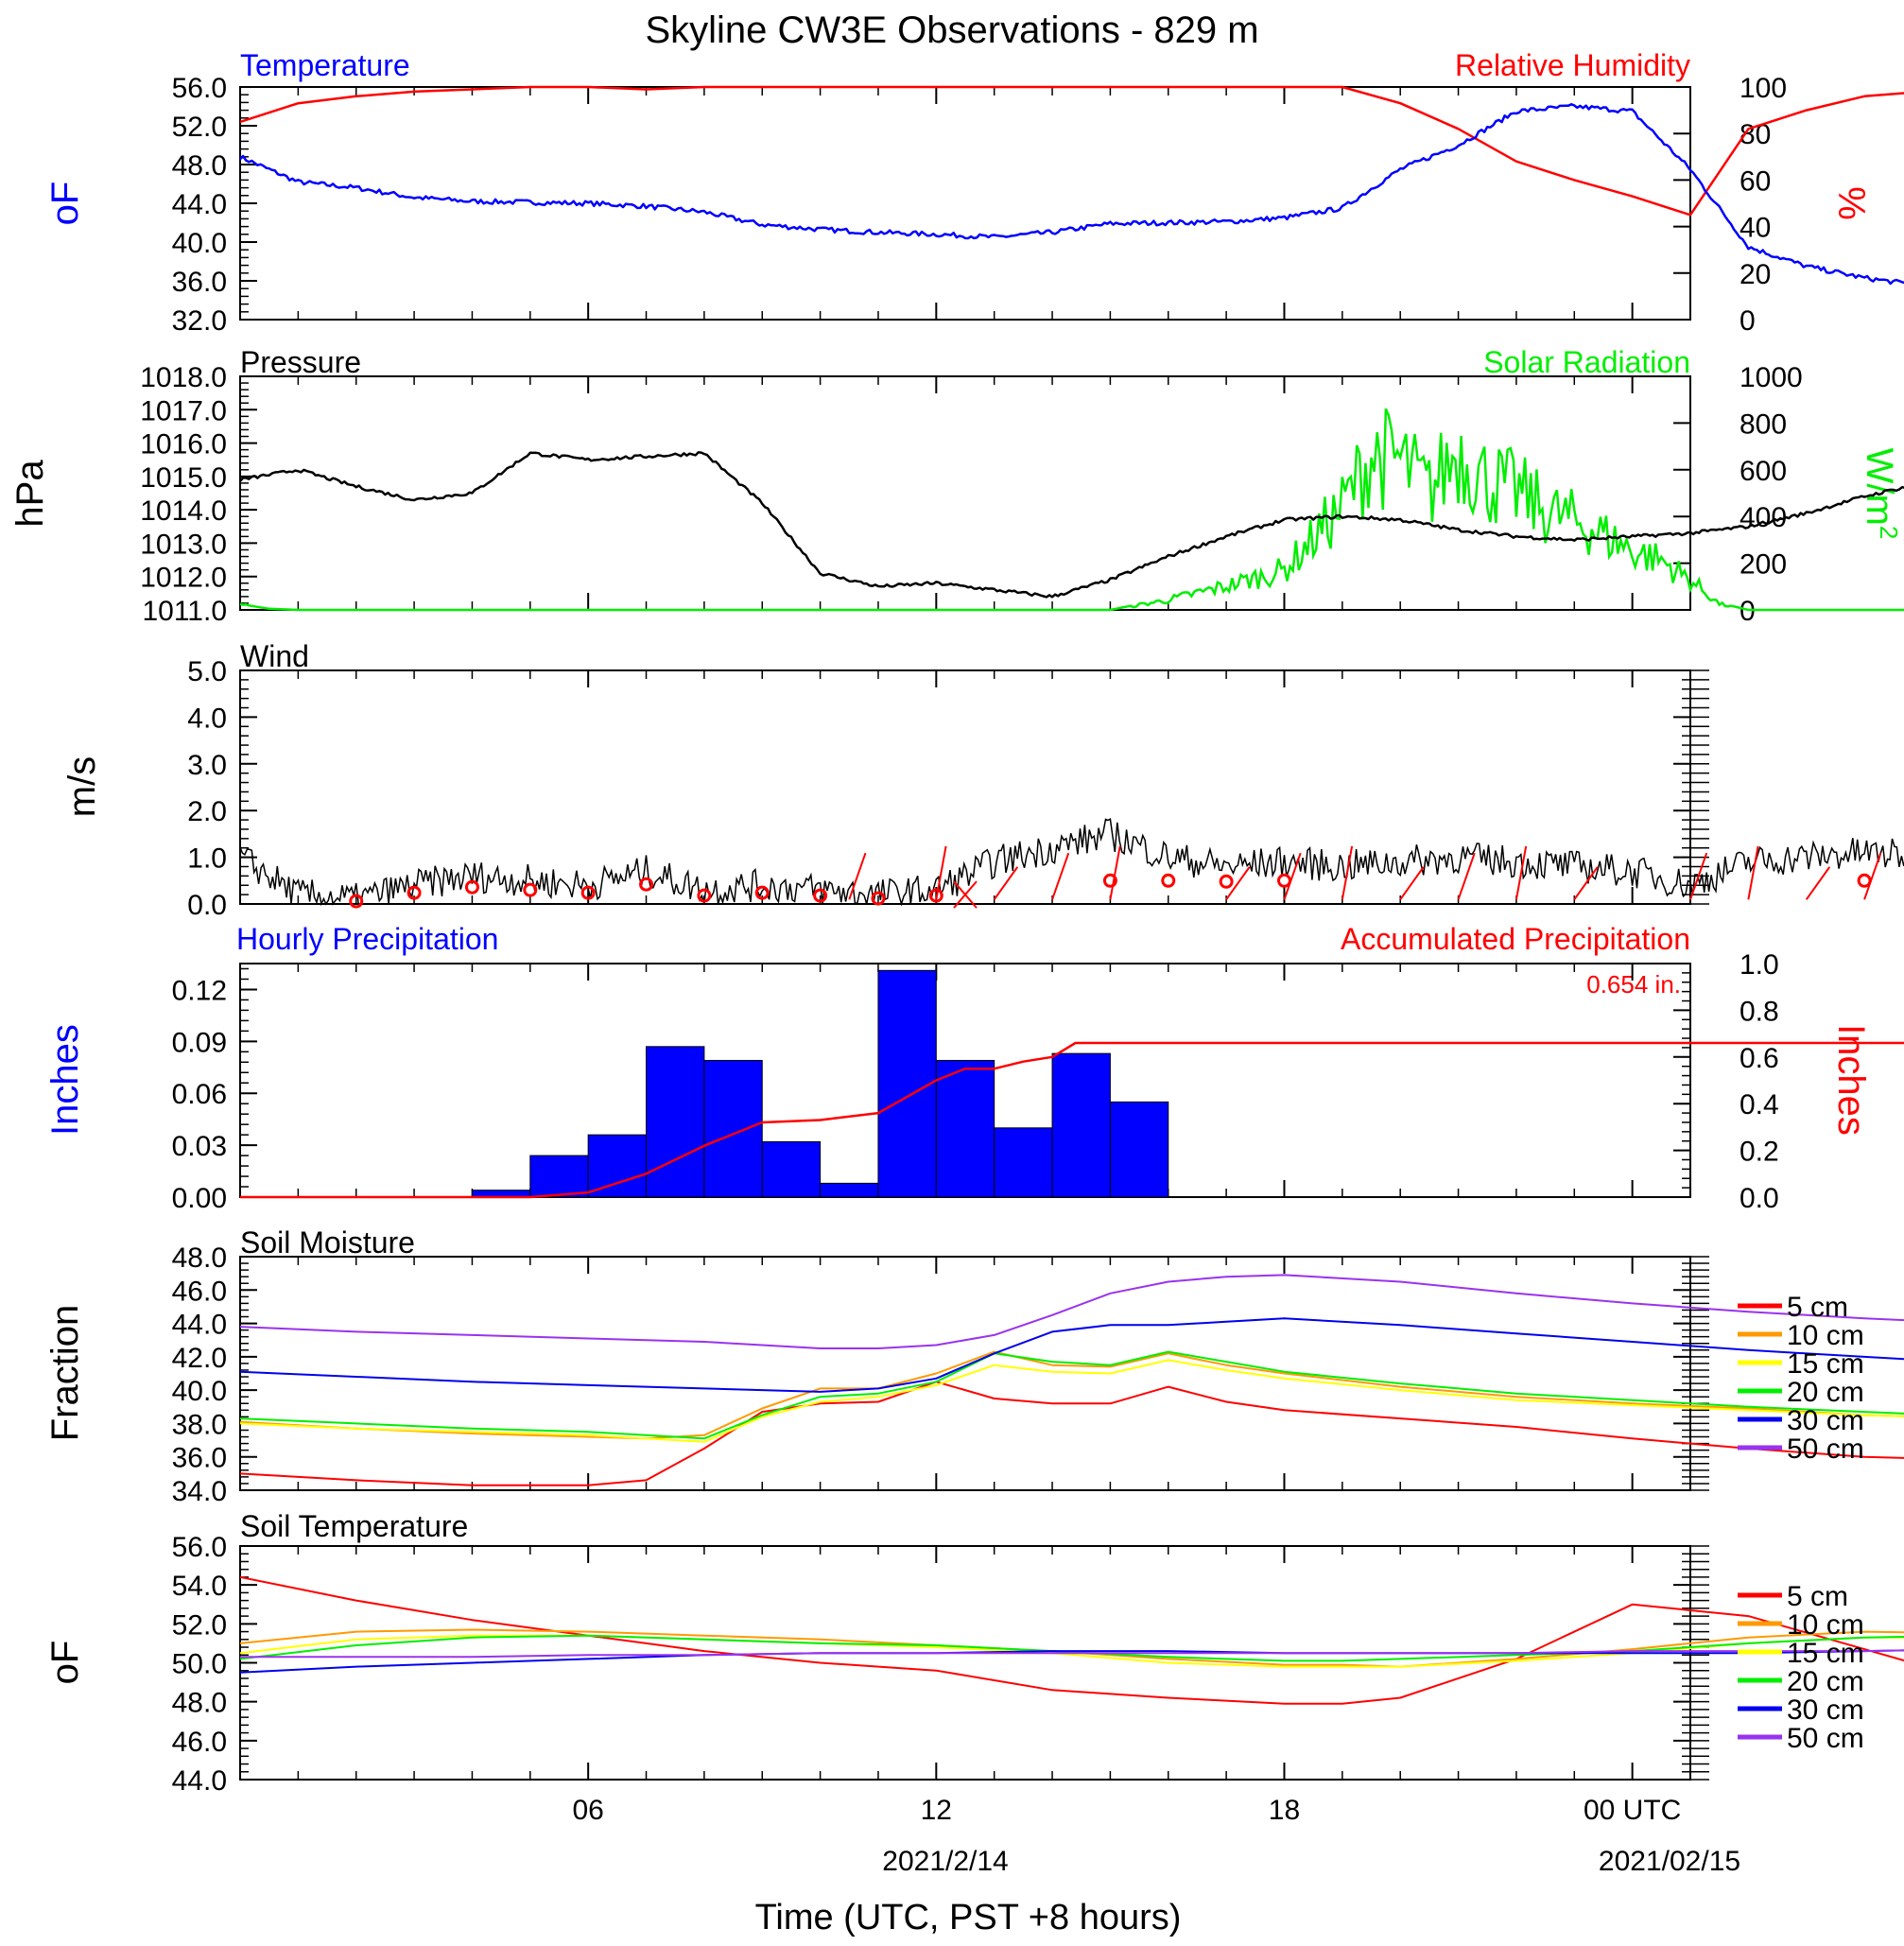 This screenshot has width=1904, height=1946. I want to click on y-tick-label: 4.0, so click(207, 719).